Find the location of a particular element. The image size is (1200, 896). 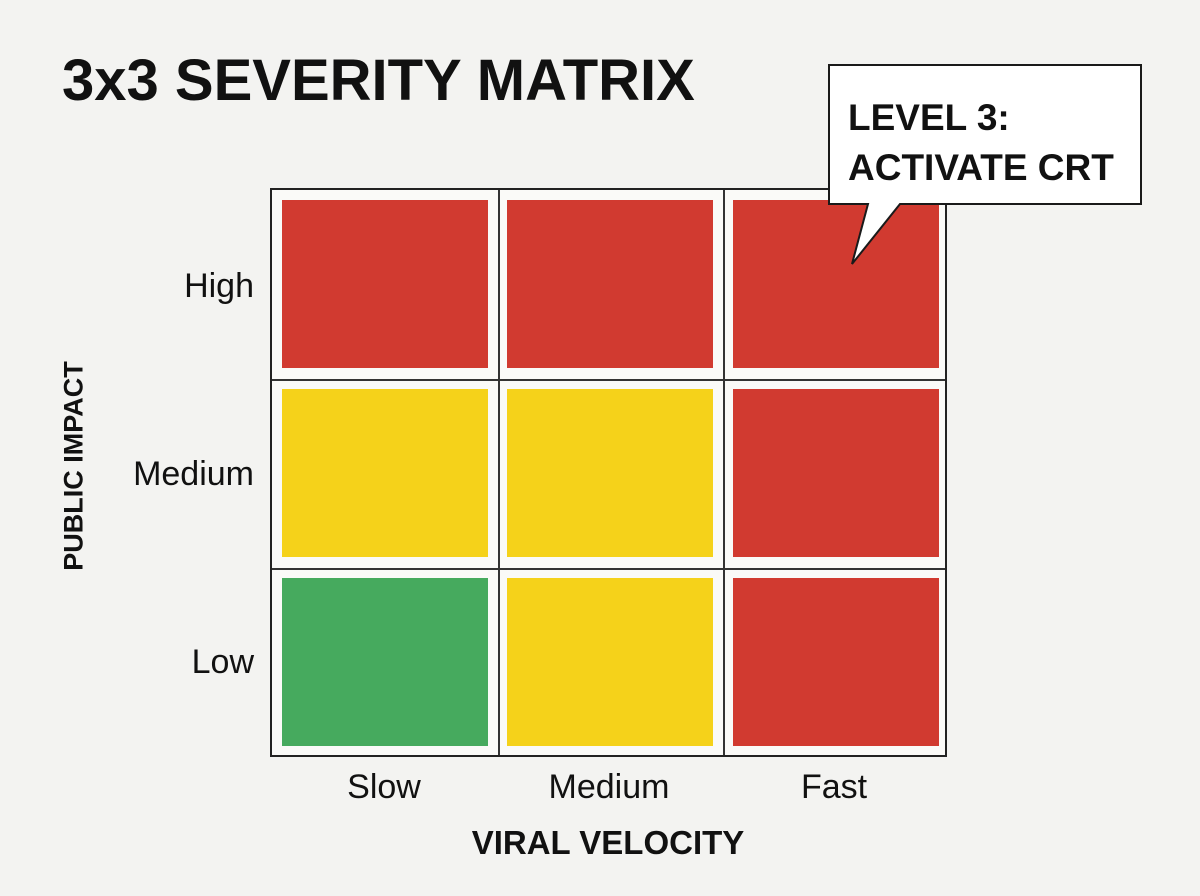

matrix-cell-low-impact-medium-velocity is located at coordinates (610, 662).